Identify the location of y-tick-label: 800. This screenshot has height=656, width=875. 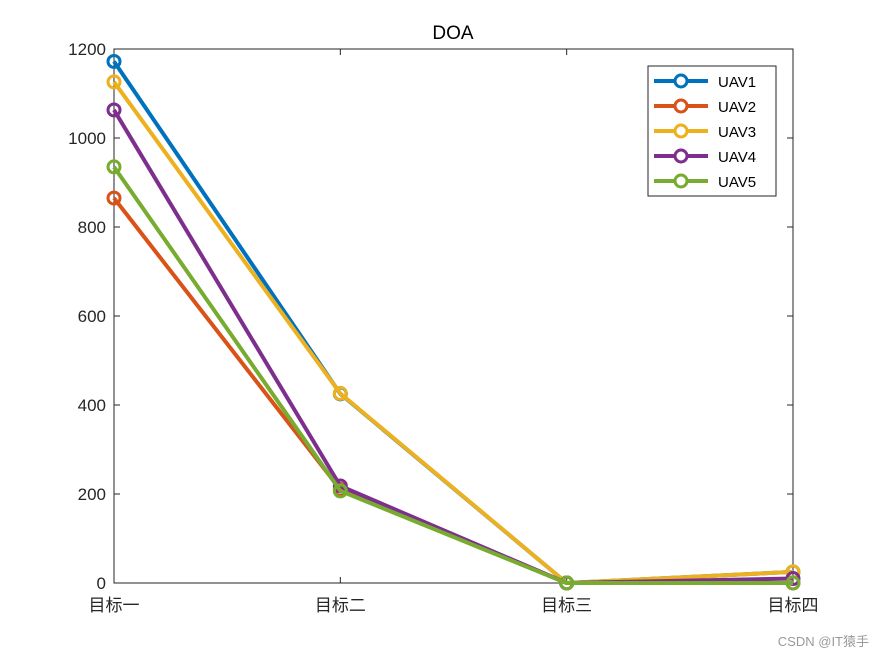
(92, 227).